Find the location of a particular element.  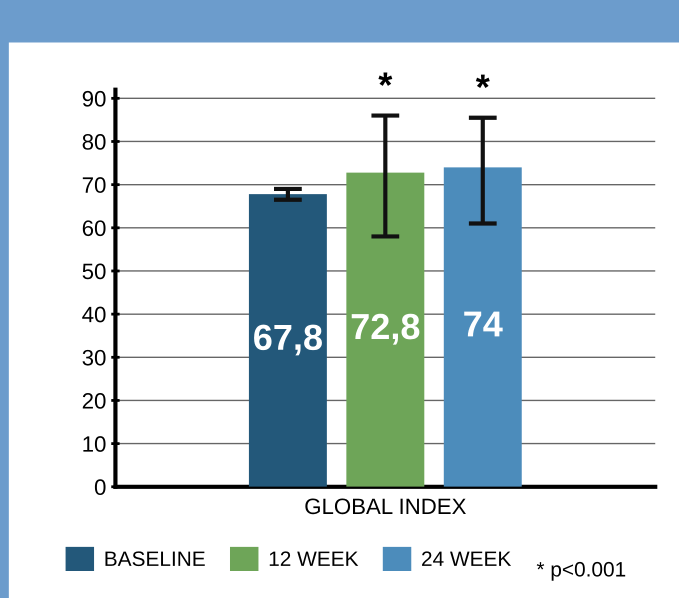

text: * p<0.001 is located at coordinates (581, 571).